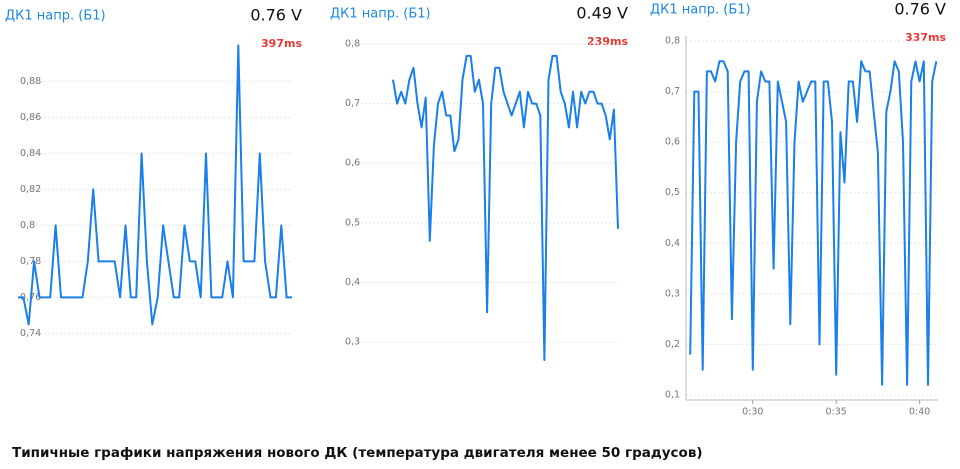 This screenshot has width=960, height=469. I want to click on y-tick-label: 0,84, so click(30, 153).